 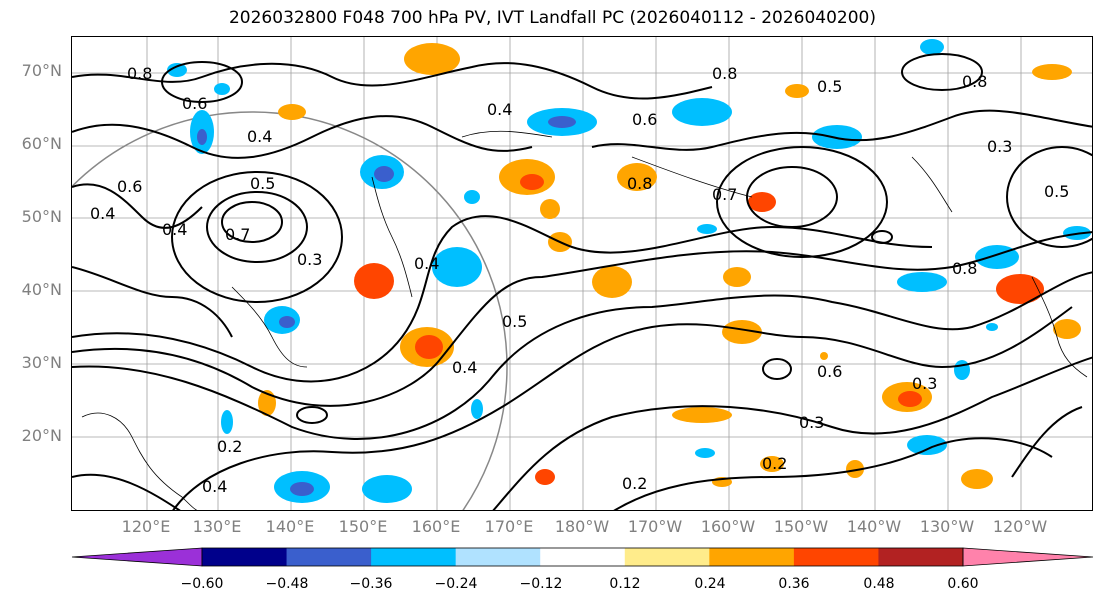 I want to click on colorbar-extend-max, so click(x=1028, y=557).